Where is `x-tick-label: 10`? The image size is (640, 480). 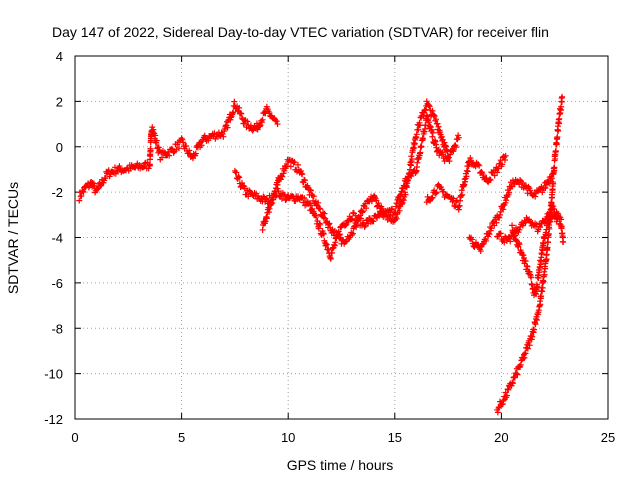 x-tick-label: 10 is located at coordinates (288, 437).